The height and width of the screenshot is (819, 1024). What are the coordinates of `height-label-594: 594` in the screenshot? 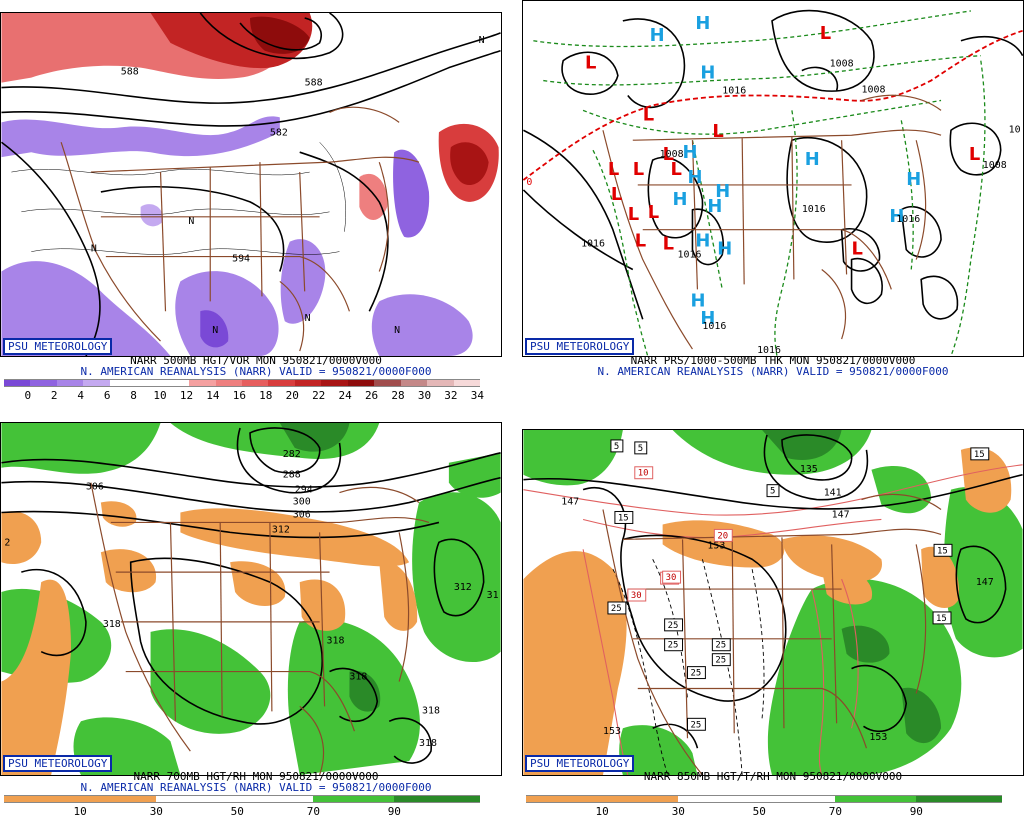 It's located at (241, 259).